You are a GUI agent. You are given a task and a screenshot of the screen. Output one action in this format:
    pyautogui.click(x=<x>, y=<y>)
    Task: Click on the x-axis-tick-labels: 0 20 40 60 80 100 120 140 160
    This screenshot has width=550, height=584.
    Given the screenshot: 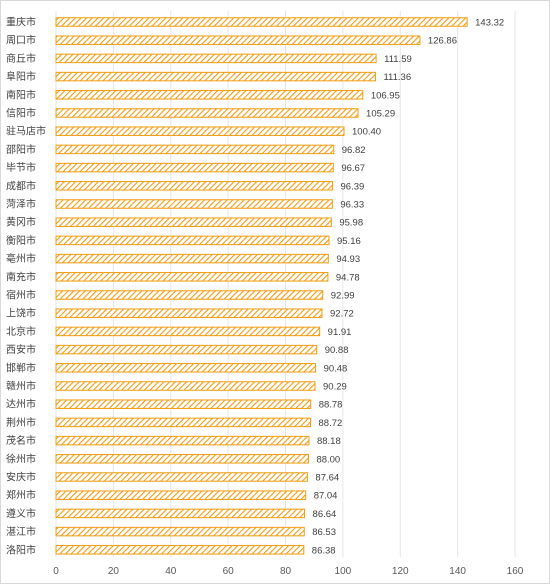 What is the action you would take?
    pyautogui.click(x=288, y=571)
    